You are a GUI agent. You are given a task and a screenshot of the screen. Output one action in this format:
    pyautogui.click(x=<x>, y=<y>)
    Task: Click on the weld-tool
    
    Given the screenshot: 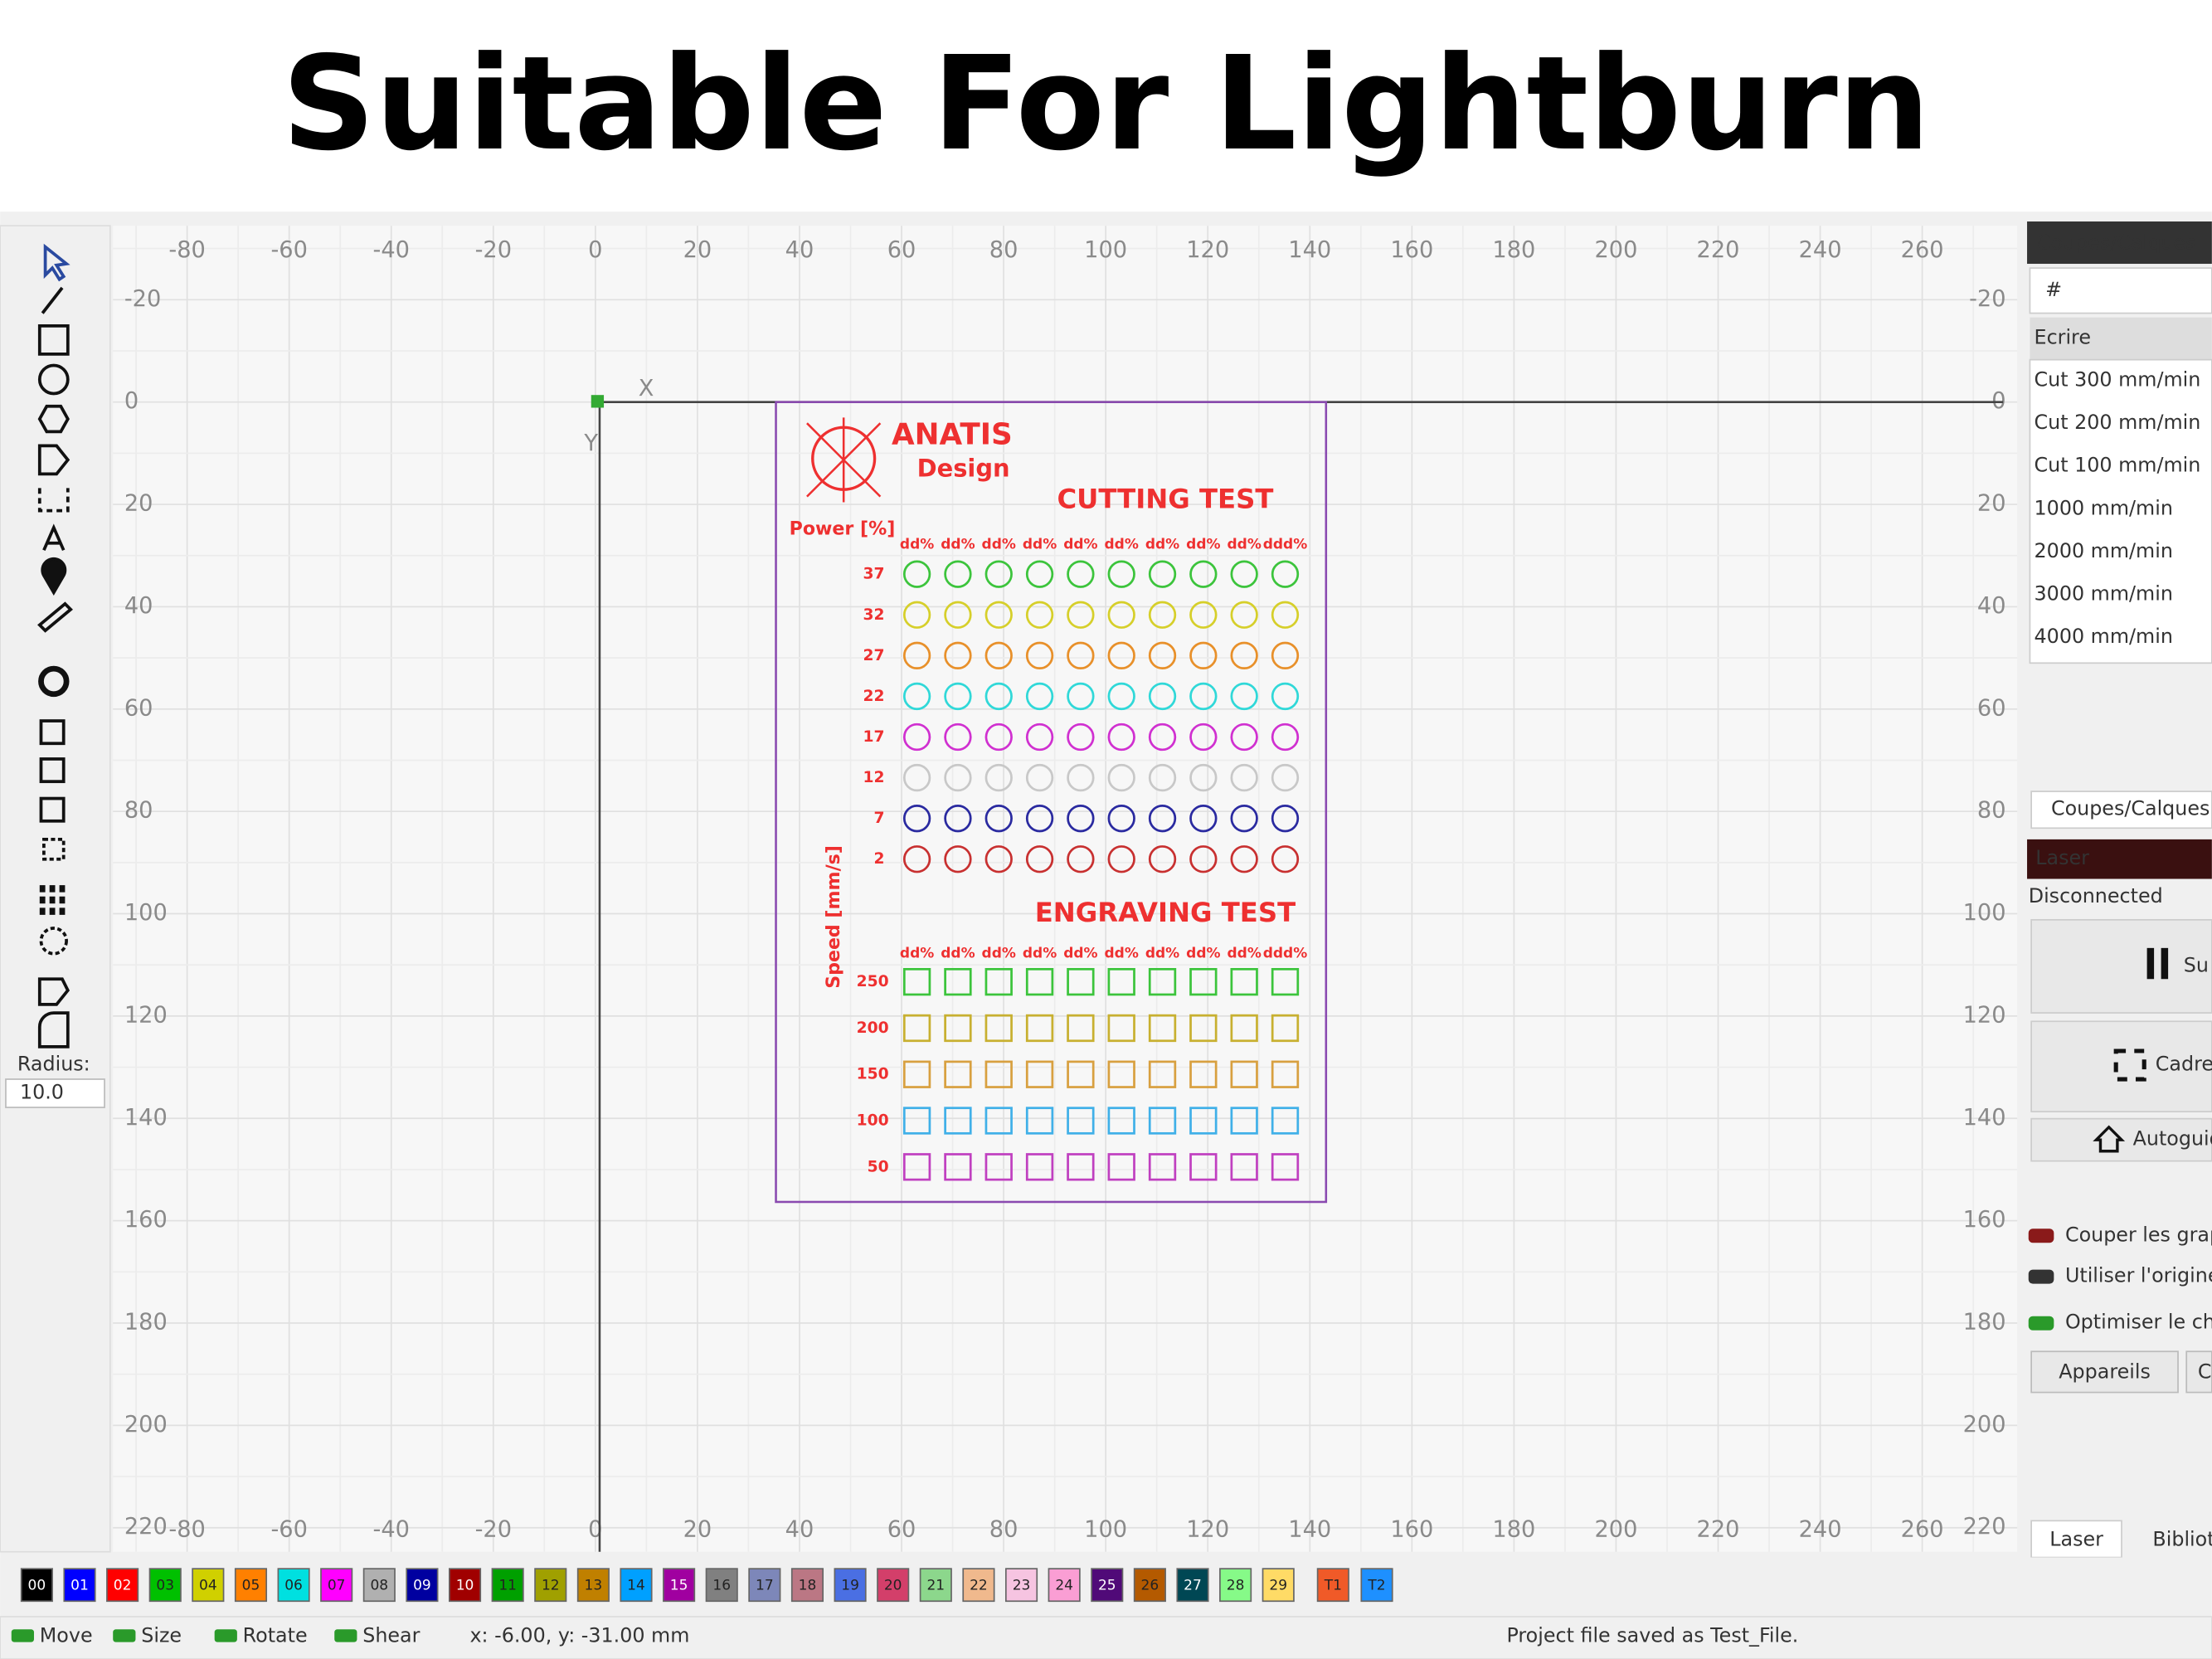 What is the action you would take?
    pyautogui.click(x=52, y=770)
    